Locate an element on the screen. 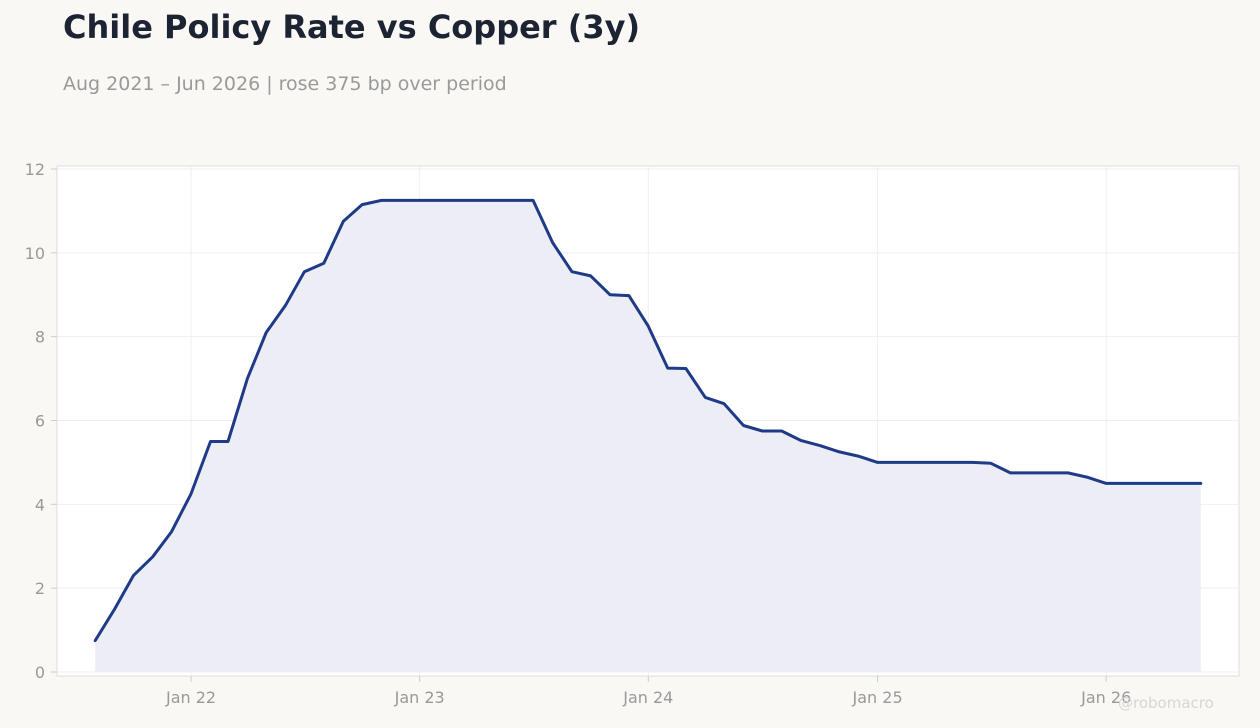 The image size is (1260, 728). y-tick-label: 4 is located at coordinates (40, 504).